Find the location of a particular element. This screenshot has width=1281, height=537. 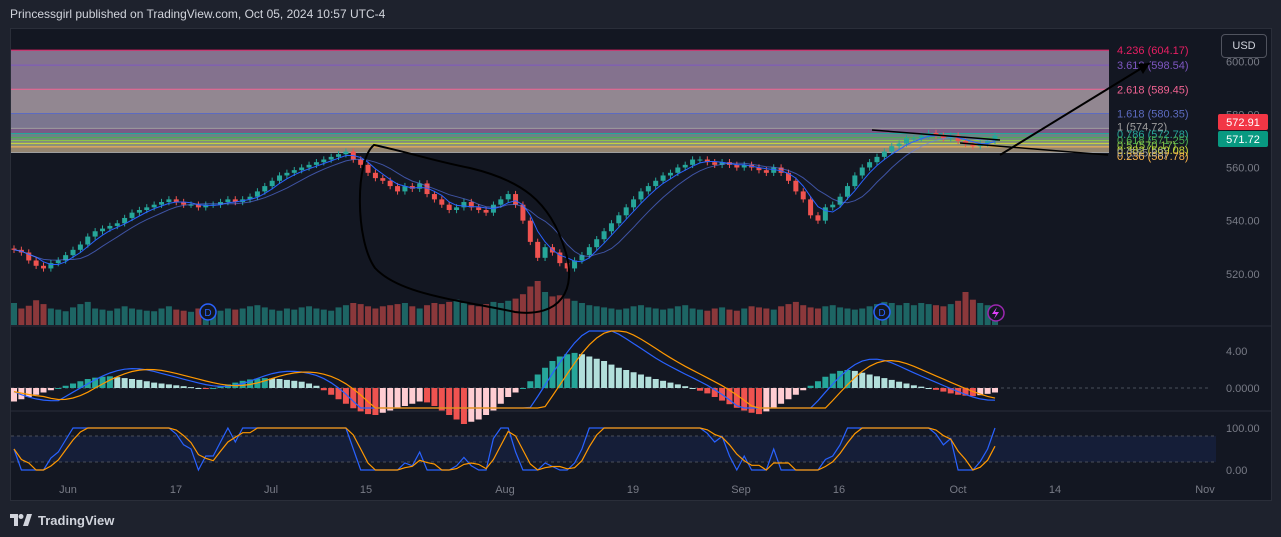

y-tick-label: 520.00 is located at coordinates (1243, 275).